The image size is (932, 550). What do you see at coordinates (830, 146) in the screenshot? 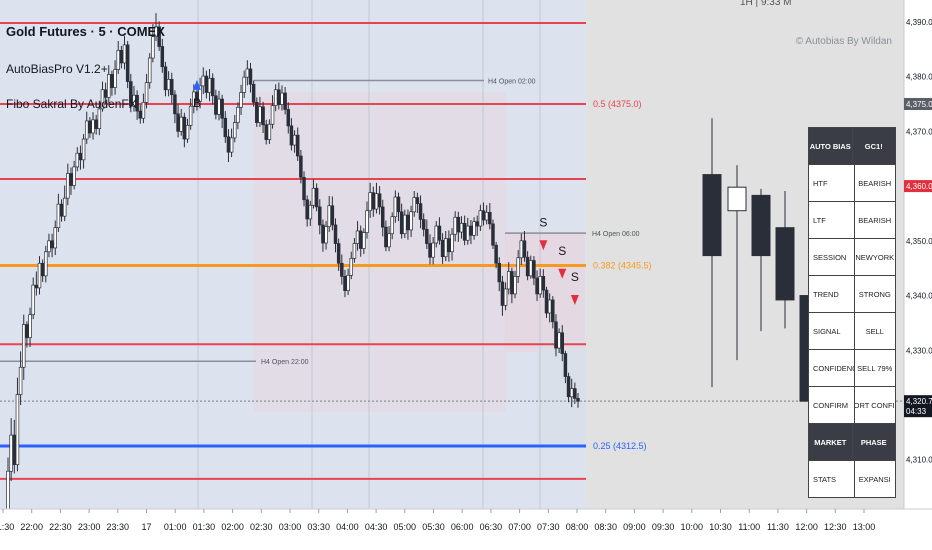
I see `bias-label: AUTO BIAS` at bounding box center [830, 146].